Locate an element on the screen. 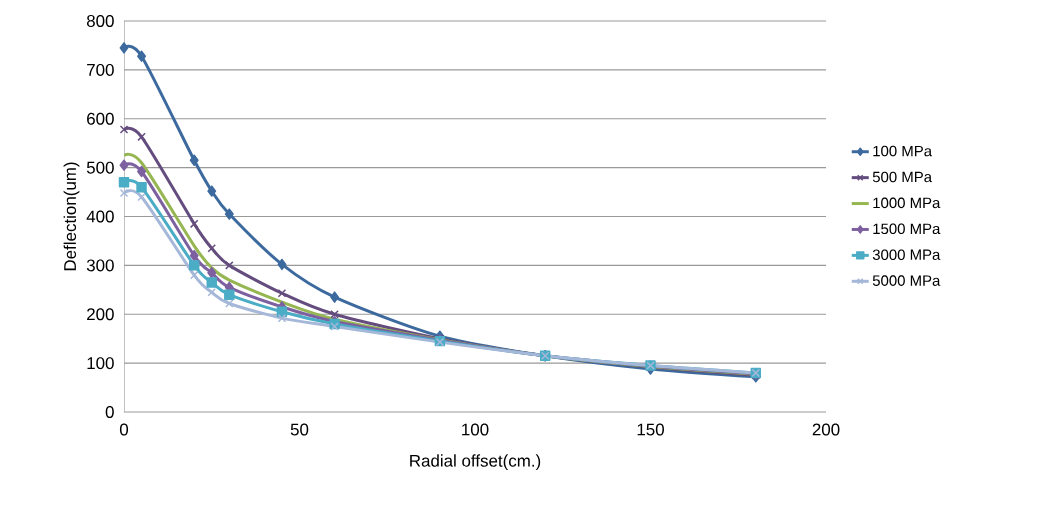 The width and height of the screenshot is (1059, 524). legend-label: 100 MPa is located at coordinates (903, 151).